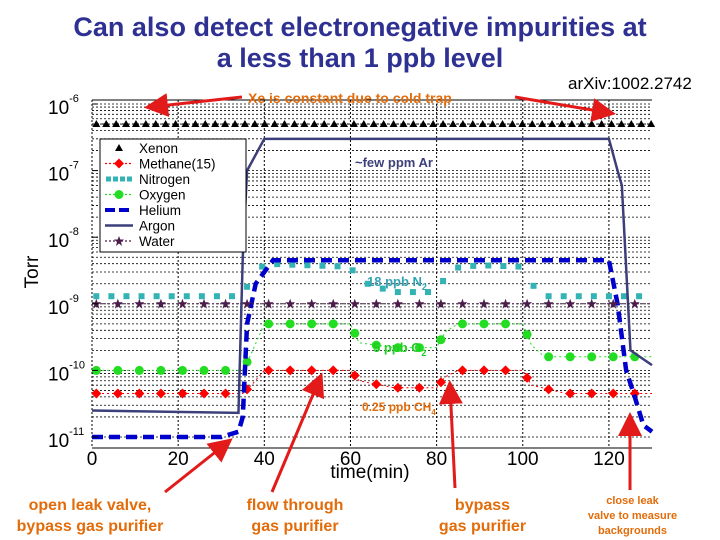 The height and width of the screenshot is (540, 720). I want to click on series-oxygen, so click(371, 347).